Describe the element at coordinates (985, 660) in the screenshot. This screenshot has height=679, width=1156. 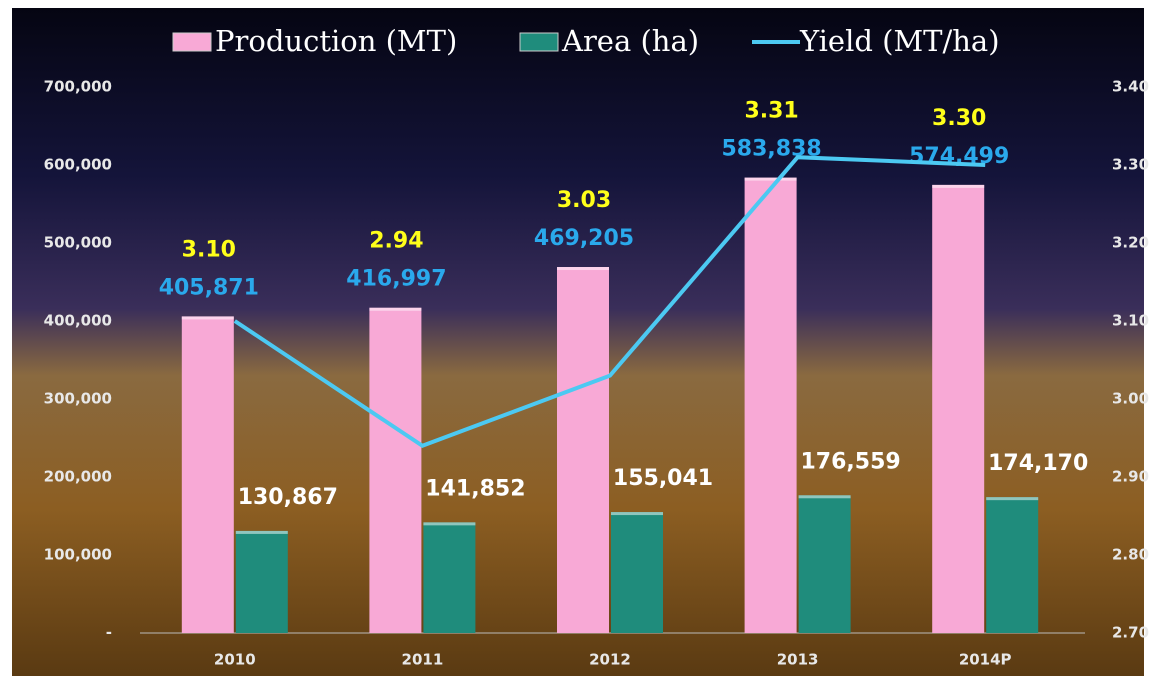
I see `x-tick-label: 2014P` at that location.